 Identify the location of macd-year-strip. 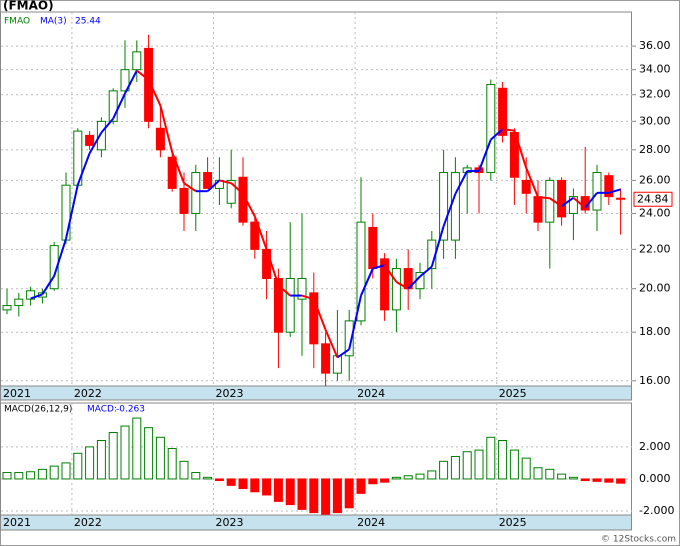
(316, 522).